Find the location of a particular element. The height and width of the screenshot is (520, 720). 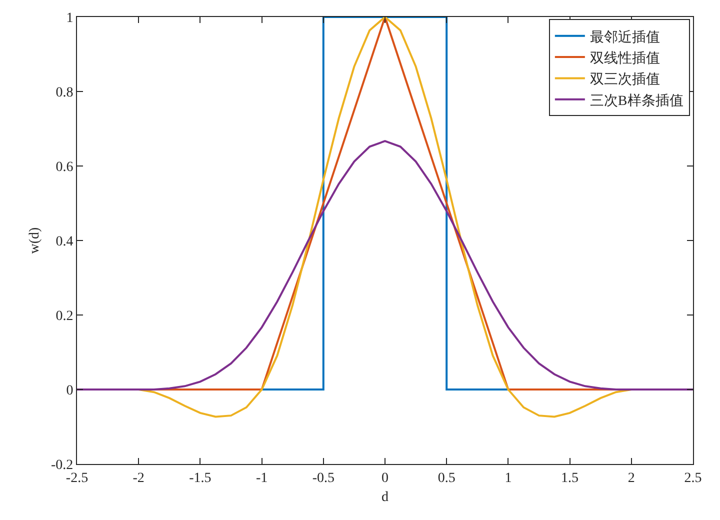

x-tick-label: -0.5 is located at coordinates (323, 478).